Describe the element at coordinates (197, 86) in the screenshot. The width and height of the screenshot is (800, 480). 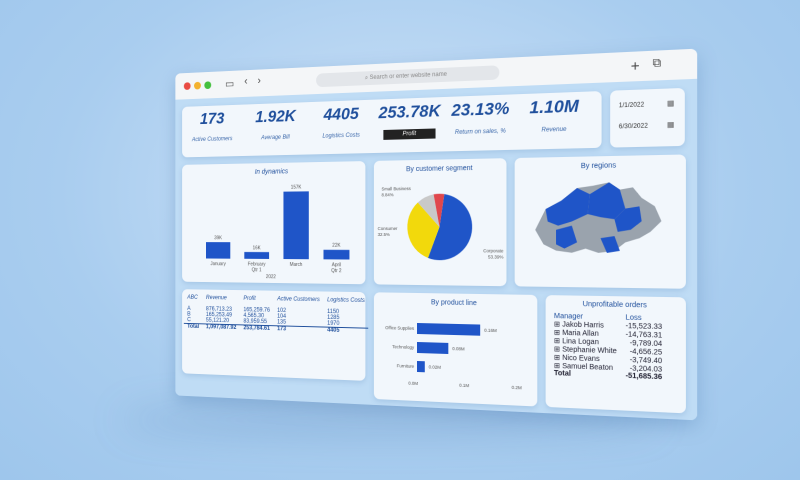
I see `minimize-dot-icon` at that location.